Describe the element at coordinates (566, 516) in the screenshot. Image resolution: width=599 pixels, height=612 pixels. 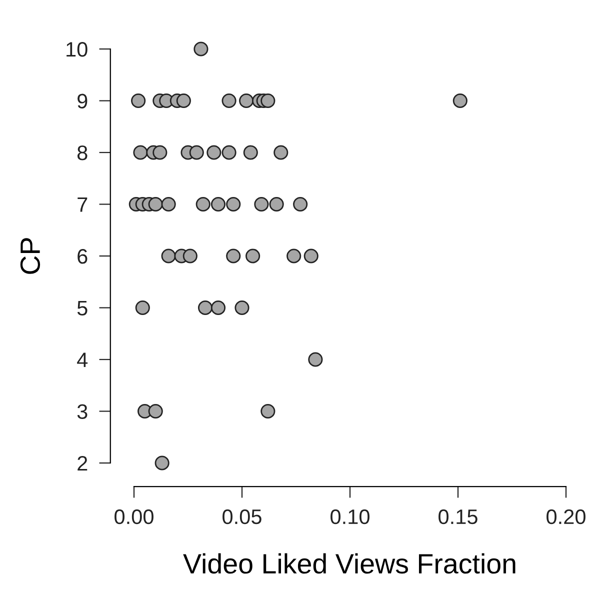
I see `x-tick-label: 0.20` at that location.